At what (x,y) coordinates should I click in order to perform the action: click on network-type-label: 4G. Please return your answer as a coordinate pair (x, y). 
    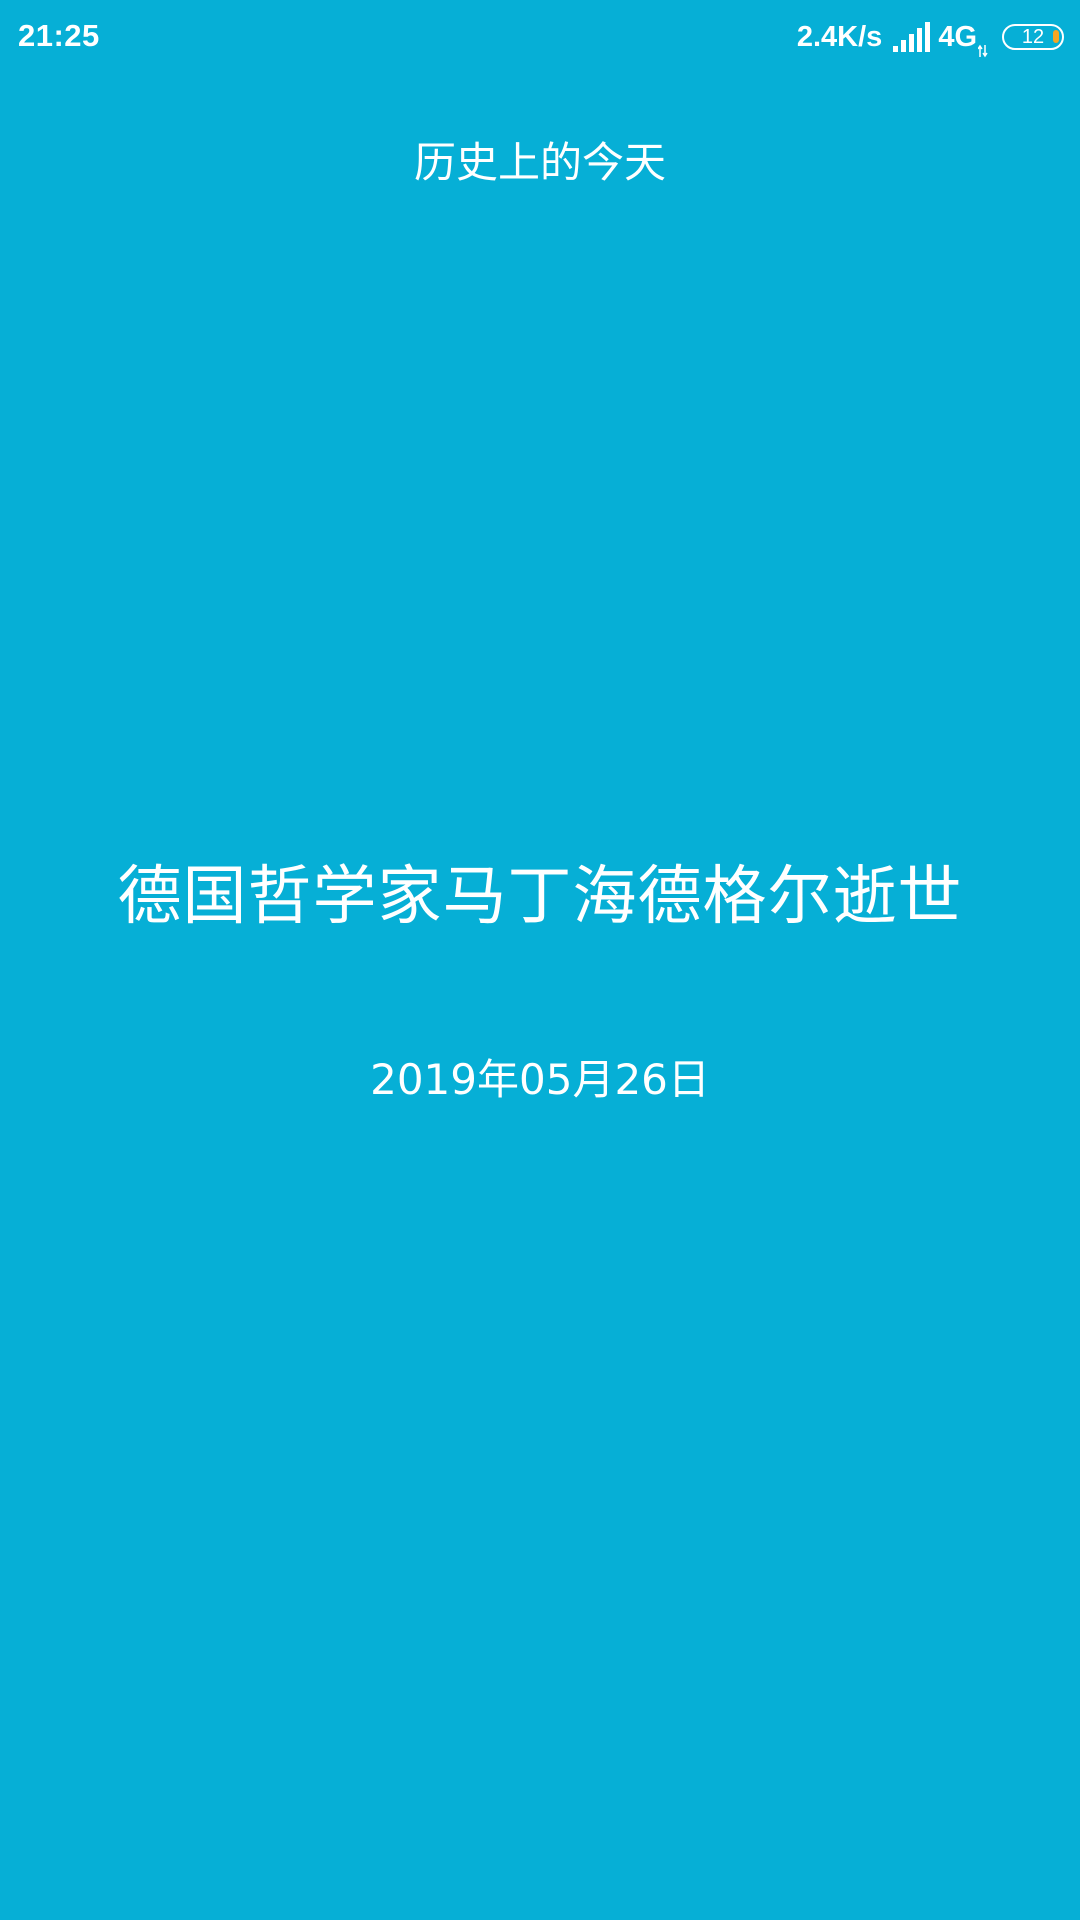
    Looking at the image, I should click on (957, 36).